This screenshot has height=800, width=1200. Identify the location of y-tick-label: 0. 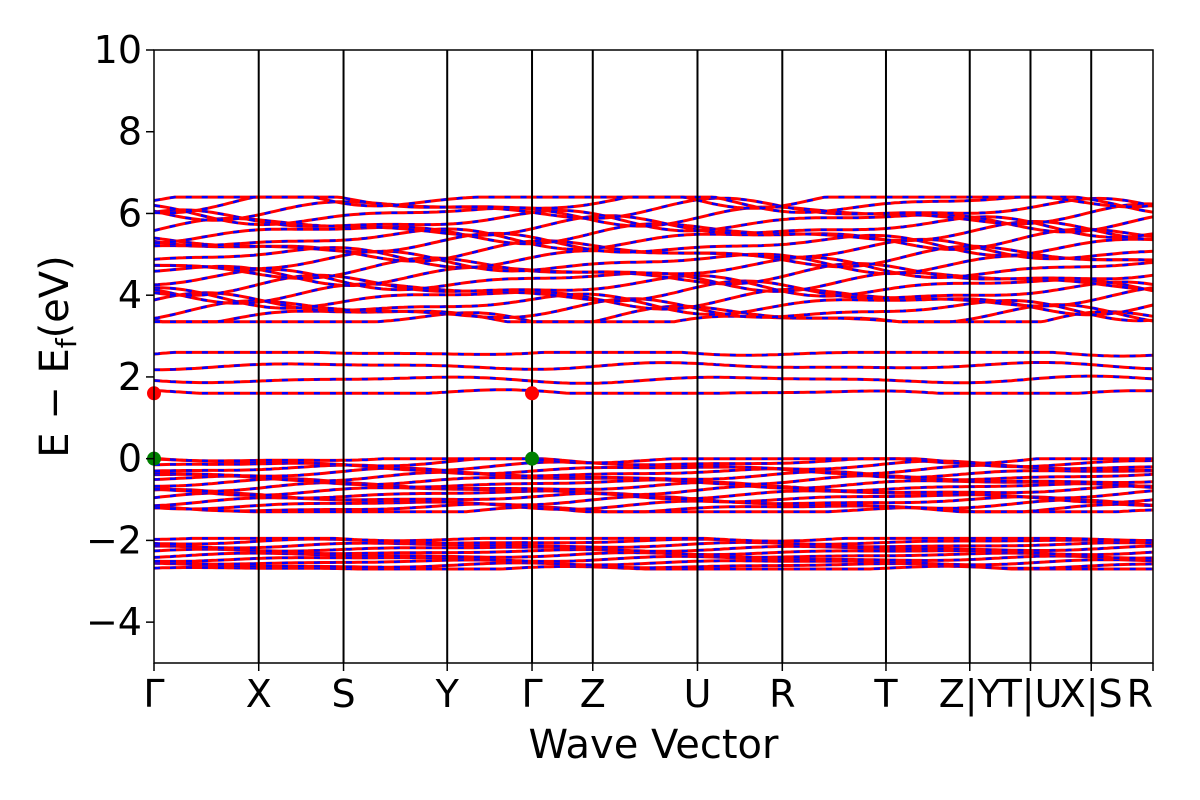
(130, 459).